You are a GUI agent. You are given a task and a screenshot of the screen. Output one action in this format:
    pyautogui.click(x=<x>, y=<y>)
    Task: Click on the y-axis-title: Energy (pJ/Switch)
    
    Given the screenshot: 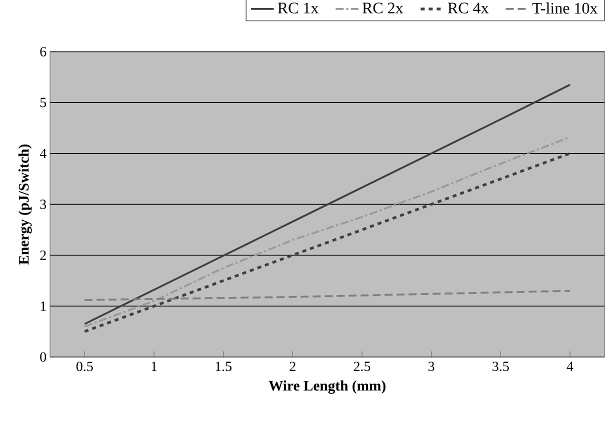 What is the action you would take?
    pyautogui.click(x=25, y=204)
    